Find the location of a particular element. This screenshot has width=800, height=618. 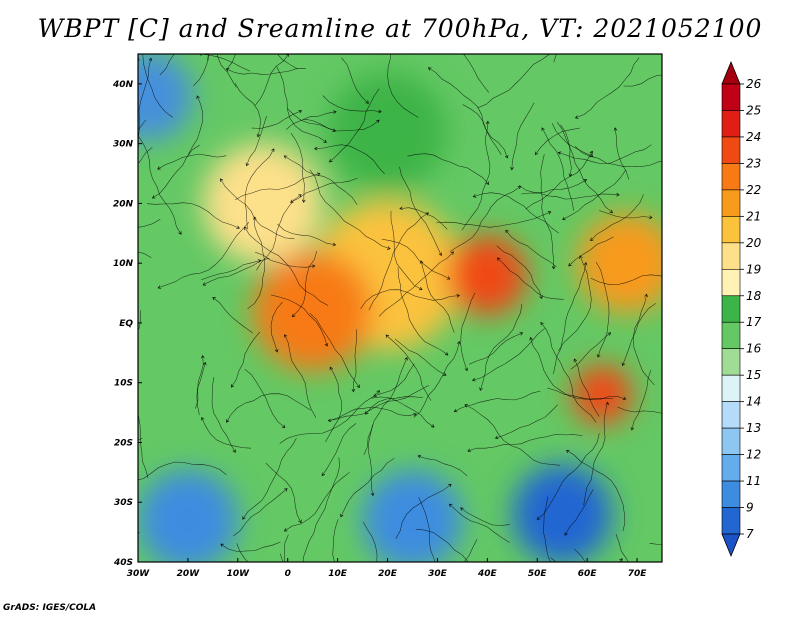

colorbar-label: 14 is located at coordinates (753, 402).